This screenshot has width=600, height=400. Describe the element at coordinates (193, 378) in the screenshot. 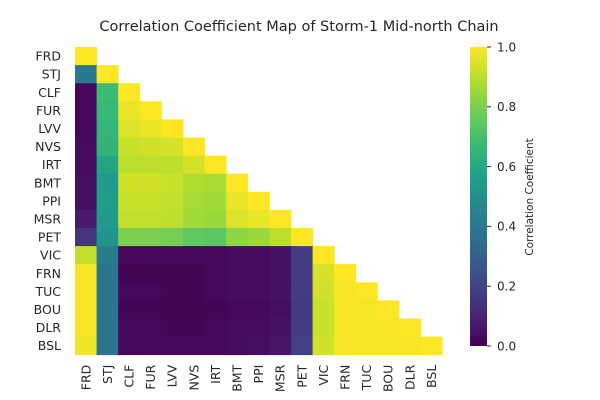

I see `x-tick-label: NVS` at that location.